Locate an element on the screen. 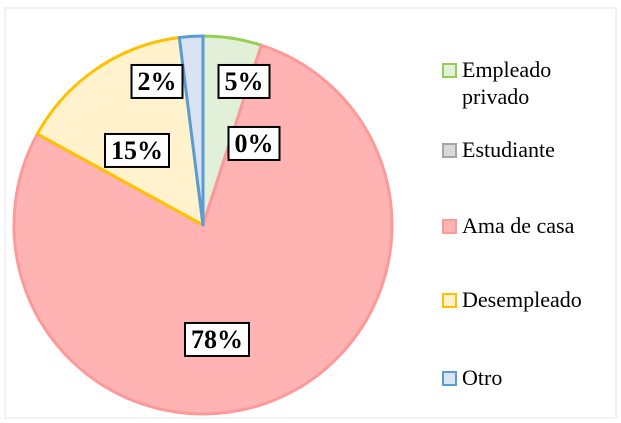  data-label-group: 15% is located at coordinates (137, 150).